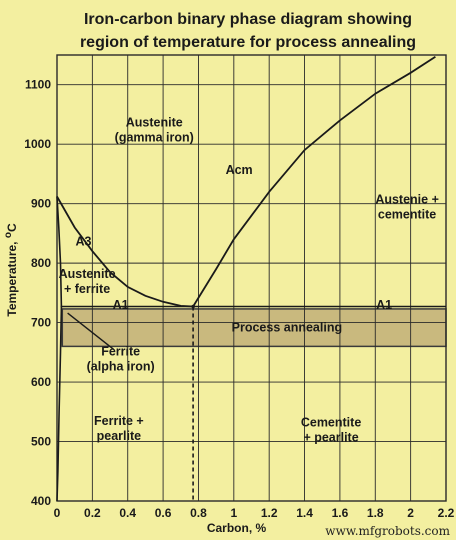  Describe the element at coordinates (127, 513) in the screenshot. I see `x-tick-label: 0.4` at that location.